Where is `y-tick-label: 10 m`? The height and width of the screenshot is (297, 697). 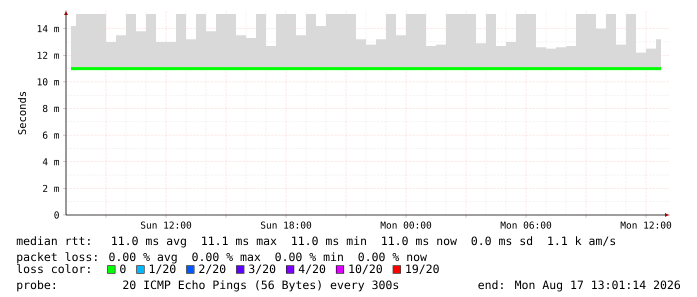 y-tick-label: 10 m is located at coordinates (49, 82).